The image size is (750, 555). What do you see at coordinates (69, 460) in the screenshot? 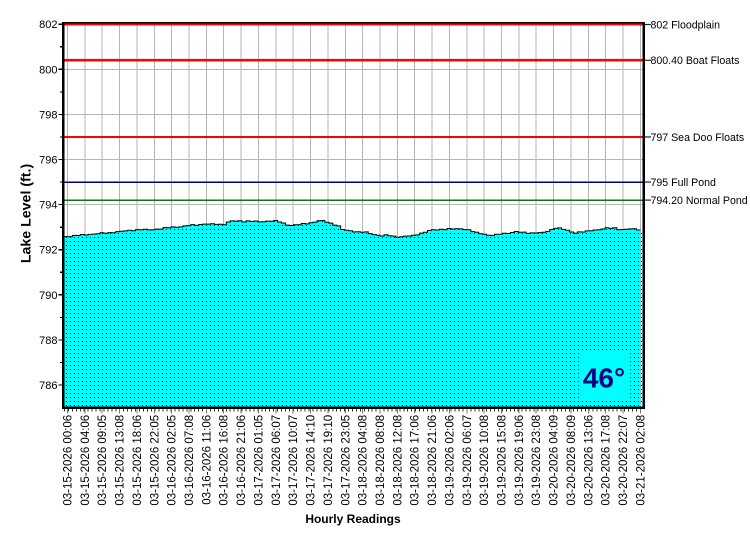
I see `svg-text: 03-15-2026 00:06` at bounding box center [69, 460].